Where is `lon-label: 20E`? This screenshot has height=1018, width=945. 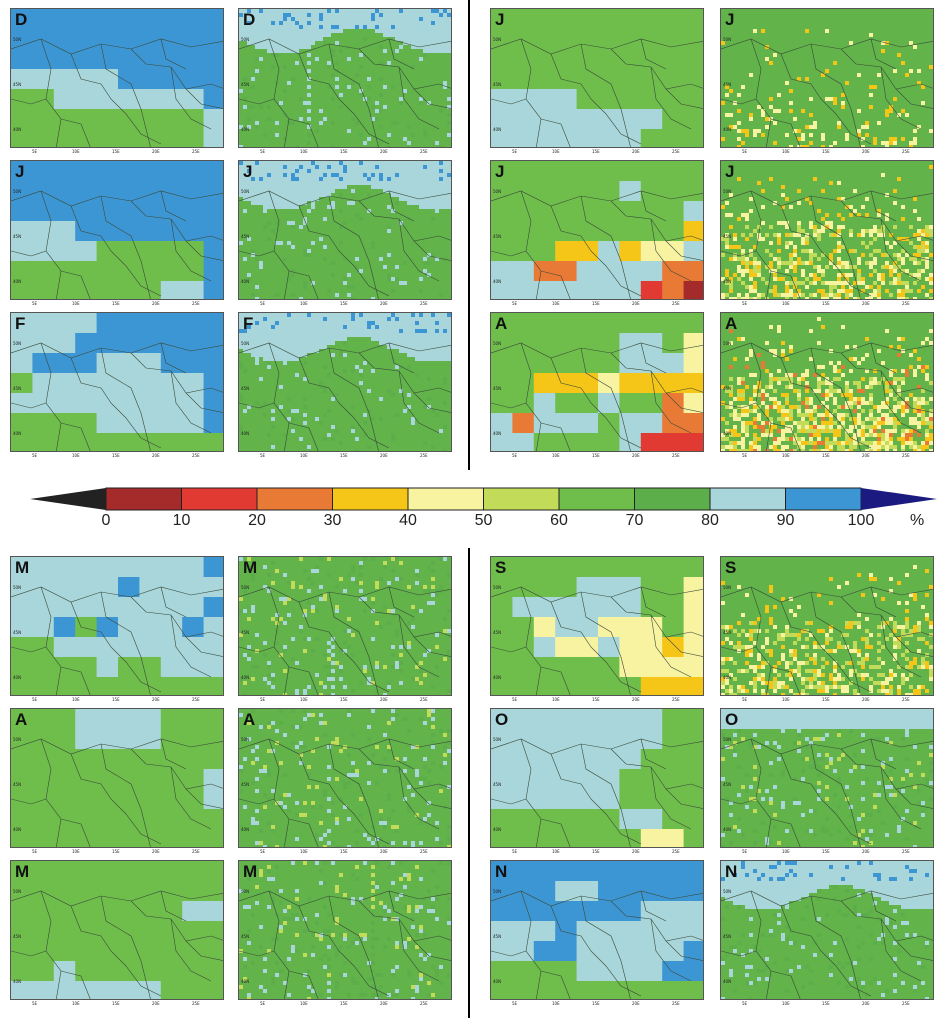
lon-label: 20E is located at coordinates (156, 455).